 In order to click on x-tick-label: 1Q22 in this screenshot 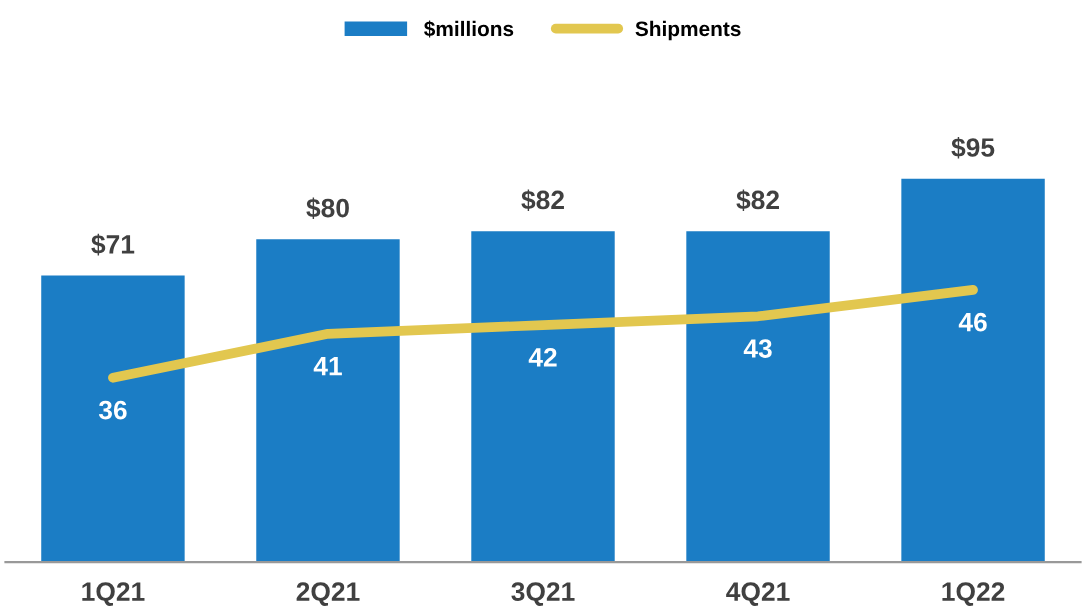, I will do `click(973, 594)`.